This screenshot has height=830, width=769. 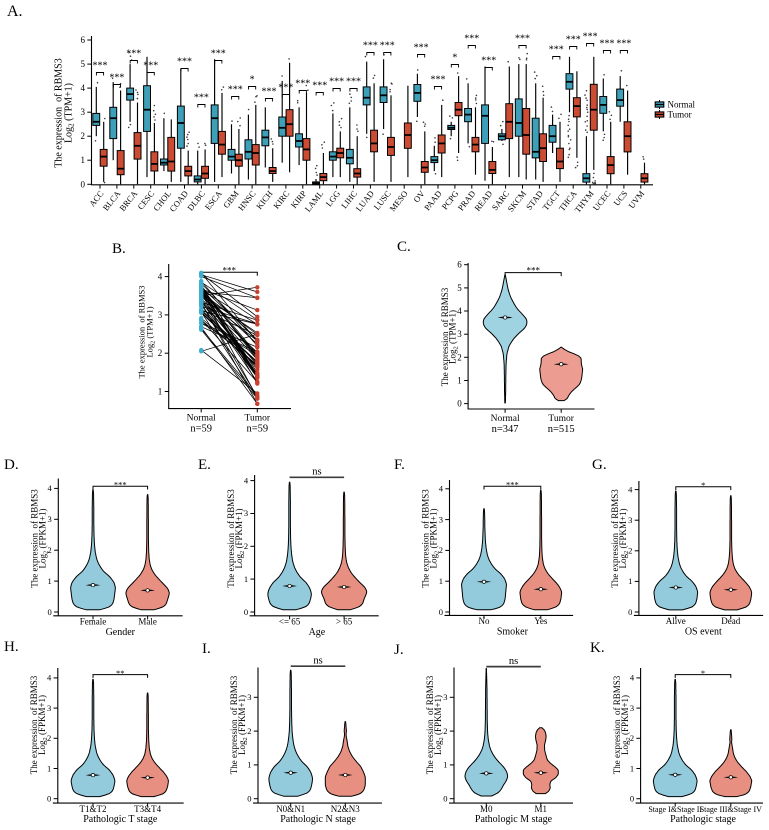 I want to click on svg-text: Stage I&Stage II, so click(x=675, y=809).